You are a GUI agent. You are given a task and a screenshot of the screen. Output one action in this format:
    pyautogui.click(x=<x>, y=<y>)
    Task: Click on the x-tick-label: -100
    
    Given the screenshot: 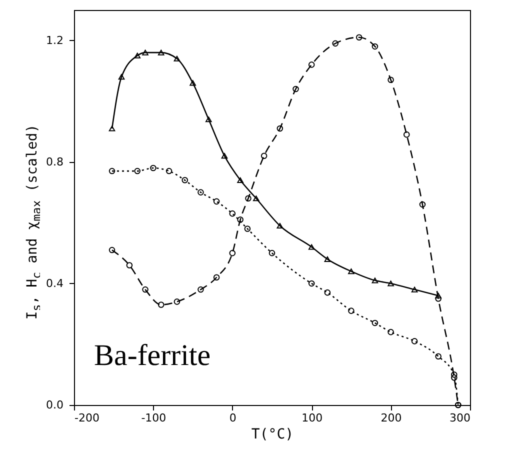 What is the action you would take?
    pyautogui.click(x=153, y=418)
    